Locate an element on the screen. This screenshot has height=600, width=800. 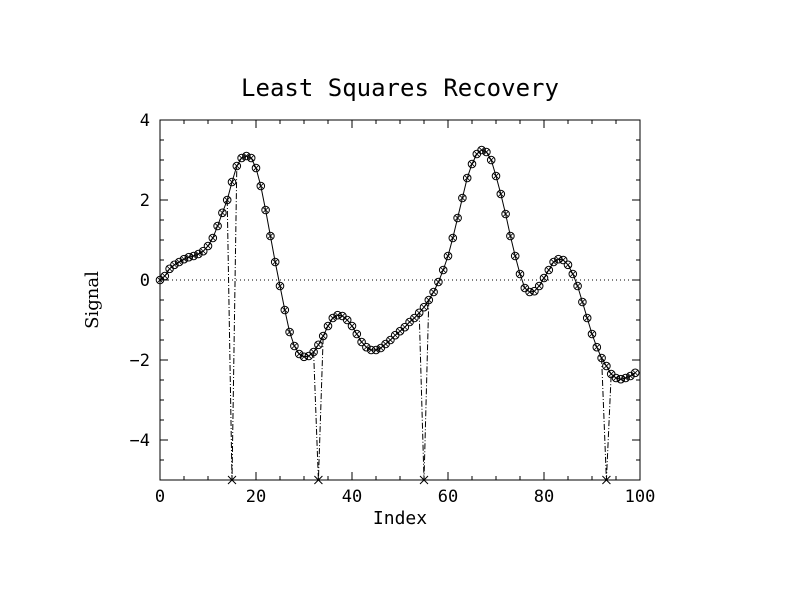
chart-title: Least Squares Recovery is located at coordinates (400, 88).